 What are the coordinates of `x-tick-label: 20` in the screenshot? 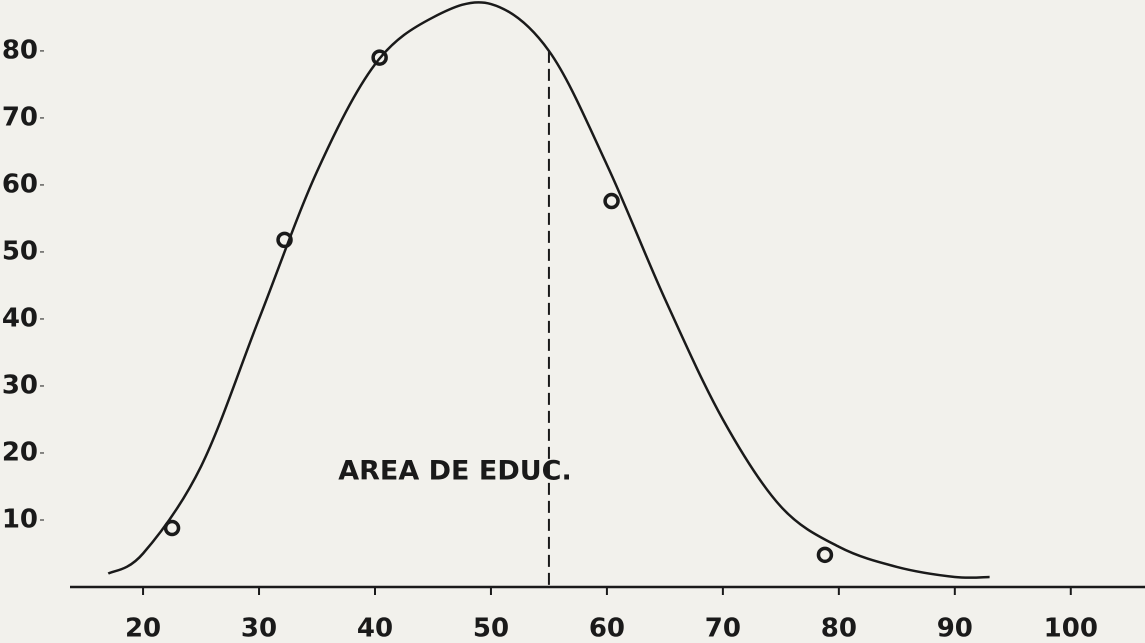 It's located at (143, 628).